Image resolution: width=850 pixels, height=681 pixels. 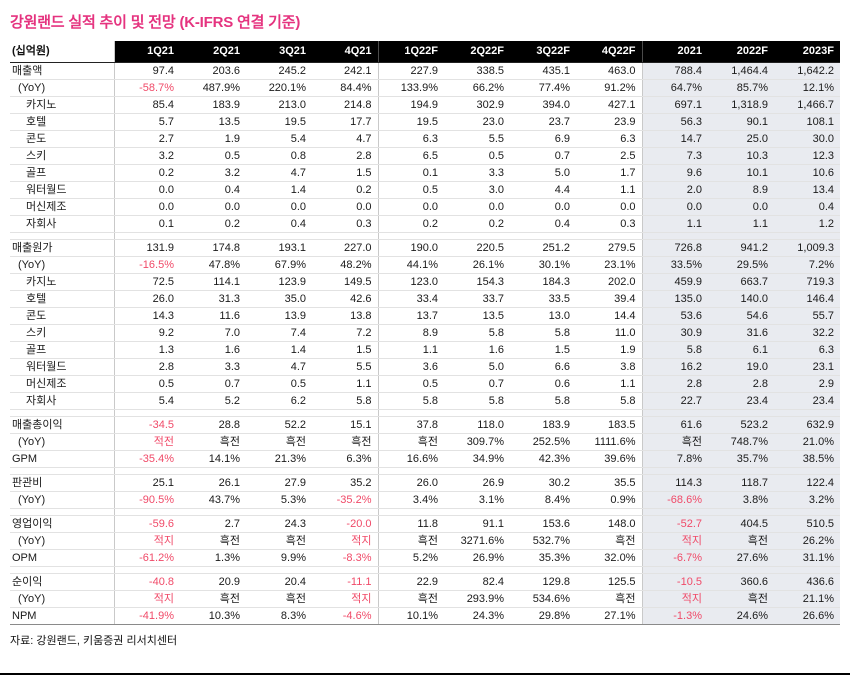 I want to click on cell: 27.6%, so click(x=741, y=558).